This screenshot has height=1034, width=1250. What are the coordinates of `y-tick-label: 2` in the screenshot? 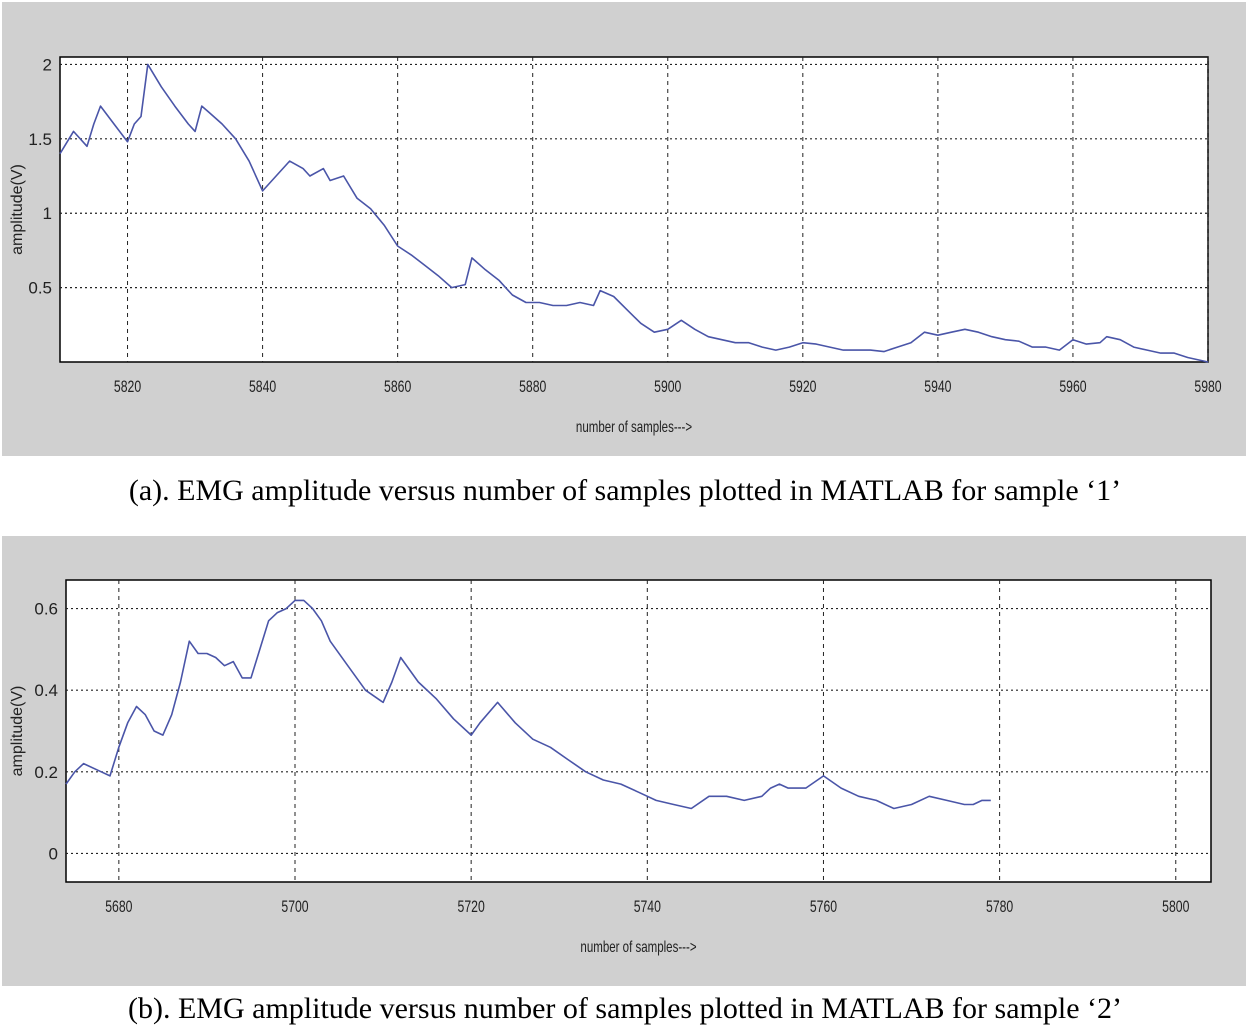 It's located at (47, 64).